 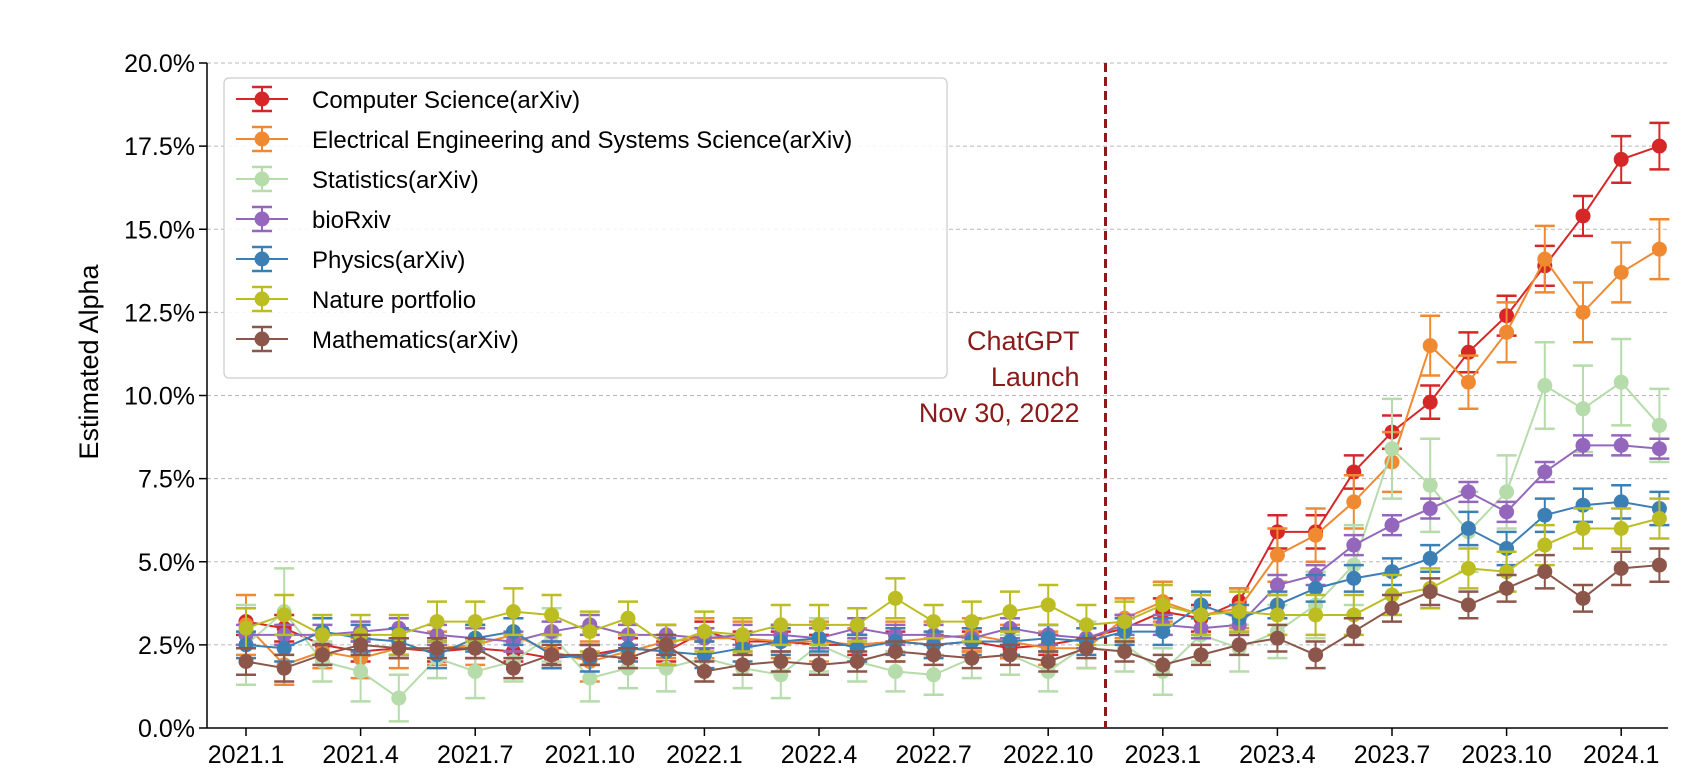 What do you see at coordinates (590, 755) in the screenshot?
I see `x-tick-label: 2021.10` at bounding box center [590, 755].